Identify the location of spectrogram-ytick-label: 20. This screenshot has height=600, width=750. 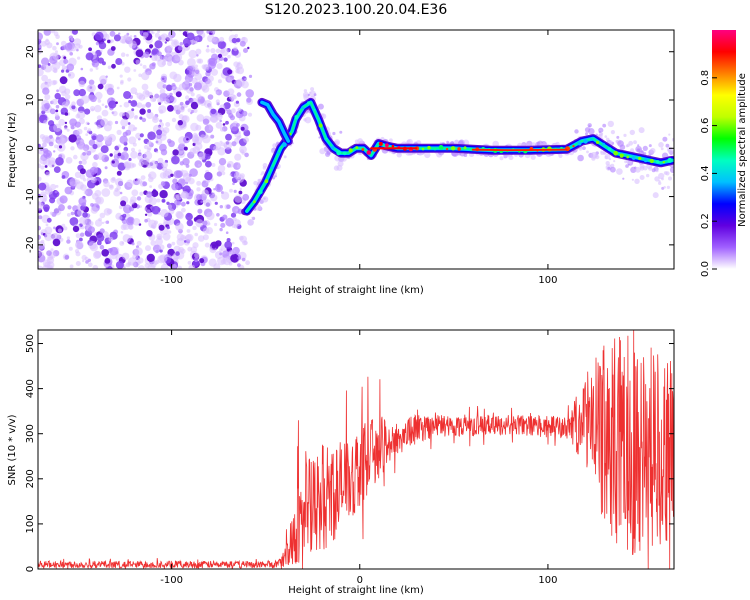
(30, 51).